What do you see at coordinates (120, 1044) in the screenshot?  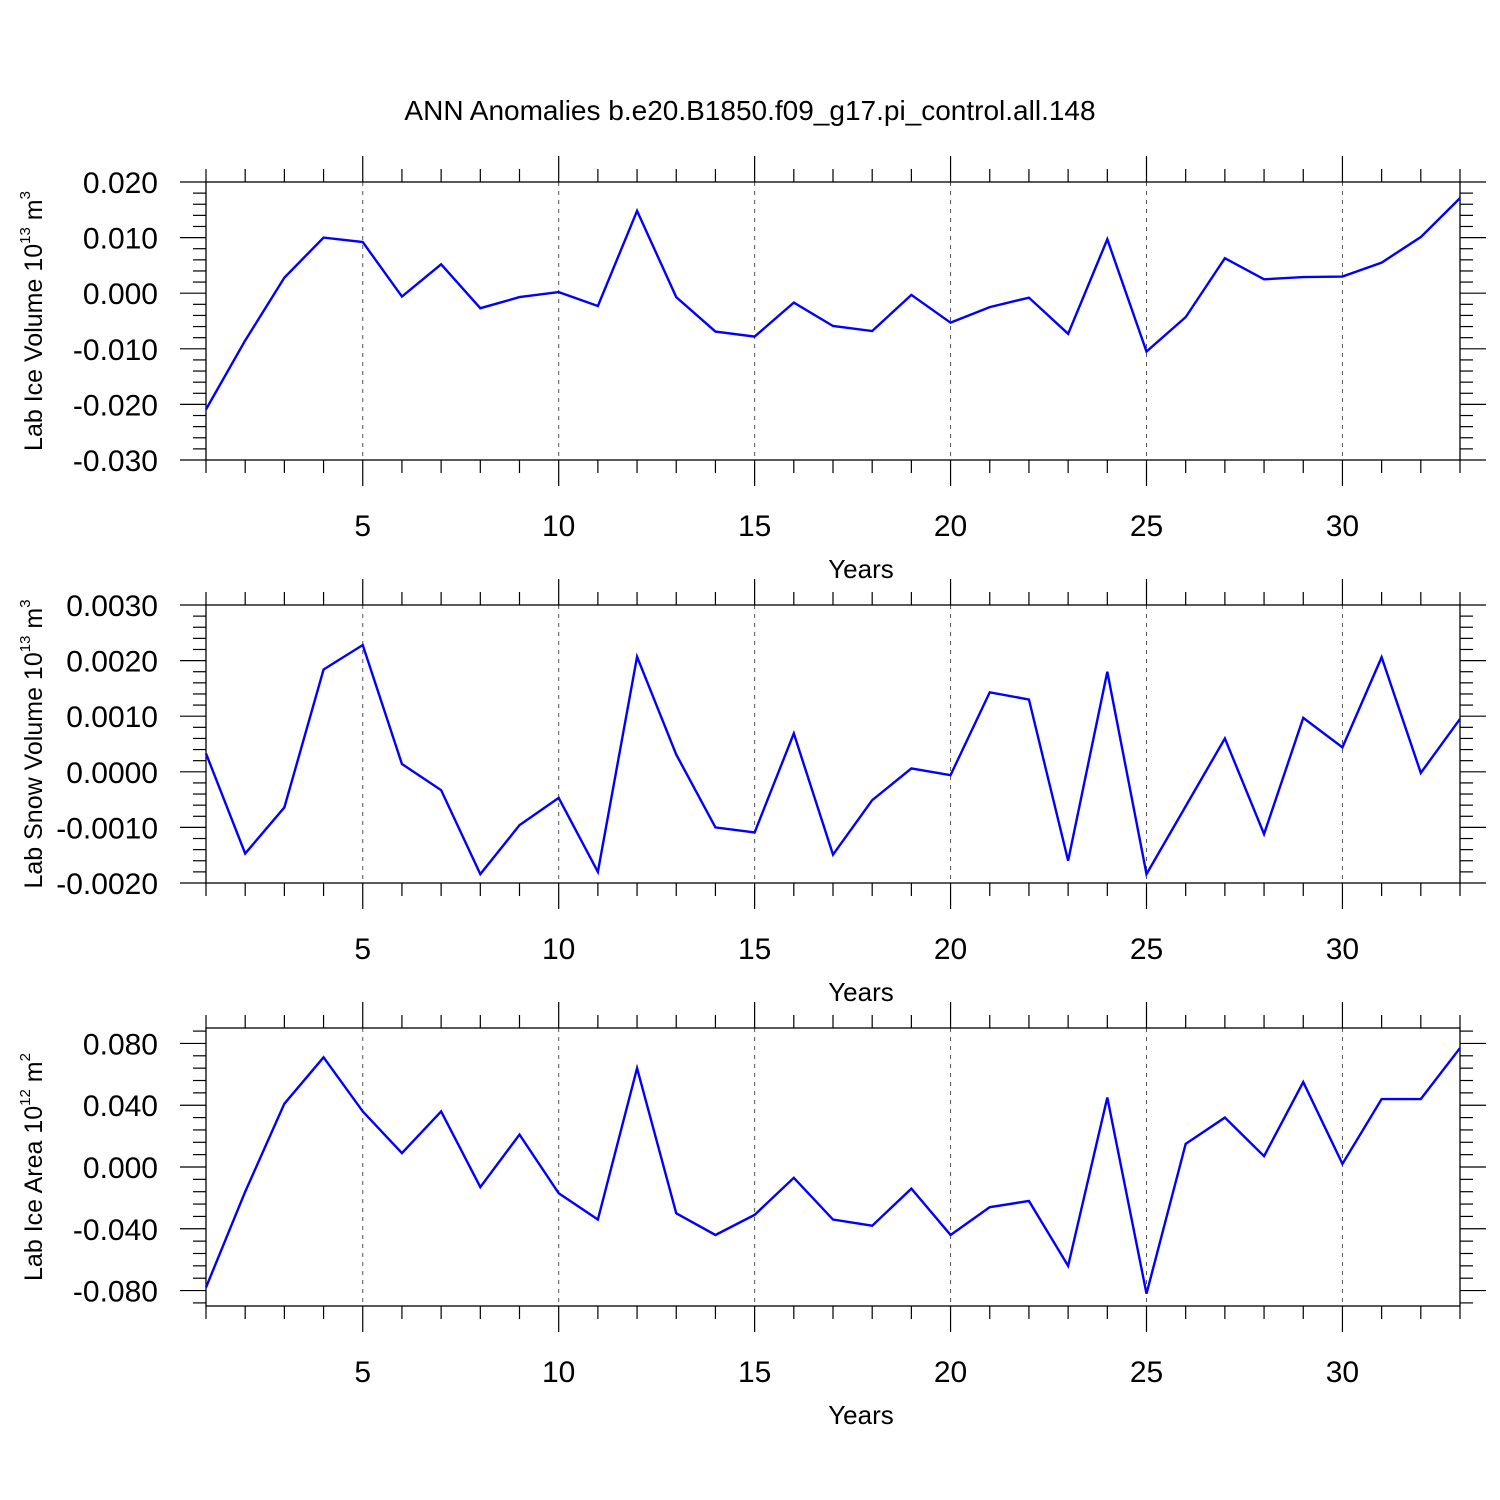 I see `y-tick-label: 0.080` at bounding box center [120, 1044].